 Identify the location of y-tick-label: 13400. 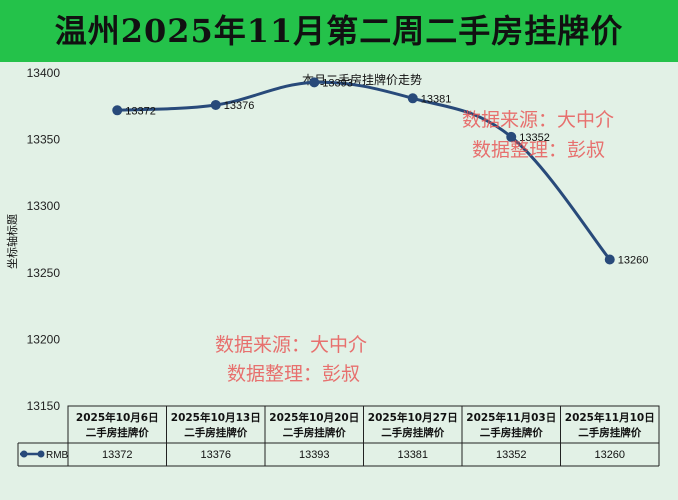
(44, 73).